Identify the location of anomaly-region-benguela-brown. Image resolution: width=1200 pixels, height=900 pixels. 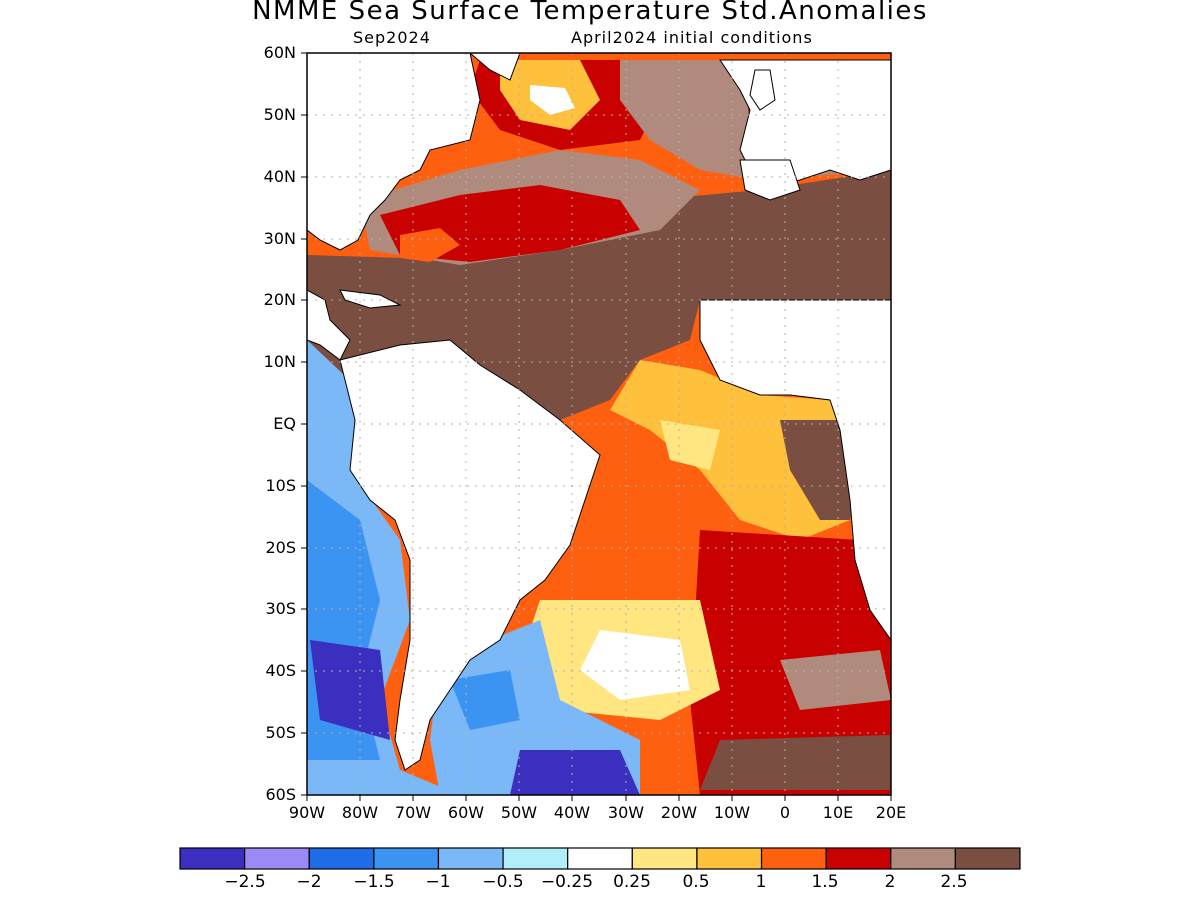
(820, 470).